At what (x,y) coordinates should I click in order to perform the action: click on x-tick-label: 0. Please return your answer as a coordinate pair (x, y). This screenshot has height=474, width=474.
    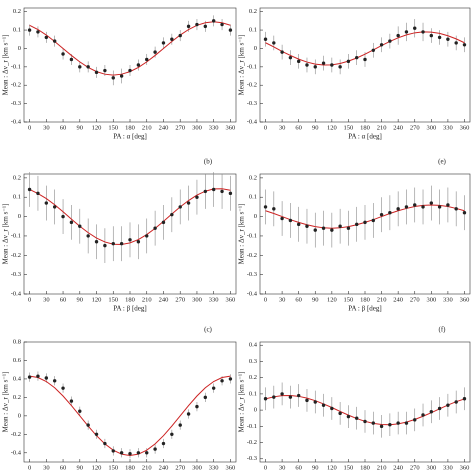
    Looking at the image, I should click on (29, 467).